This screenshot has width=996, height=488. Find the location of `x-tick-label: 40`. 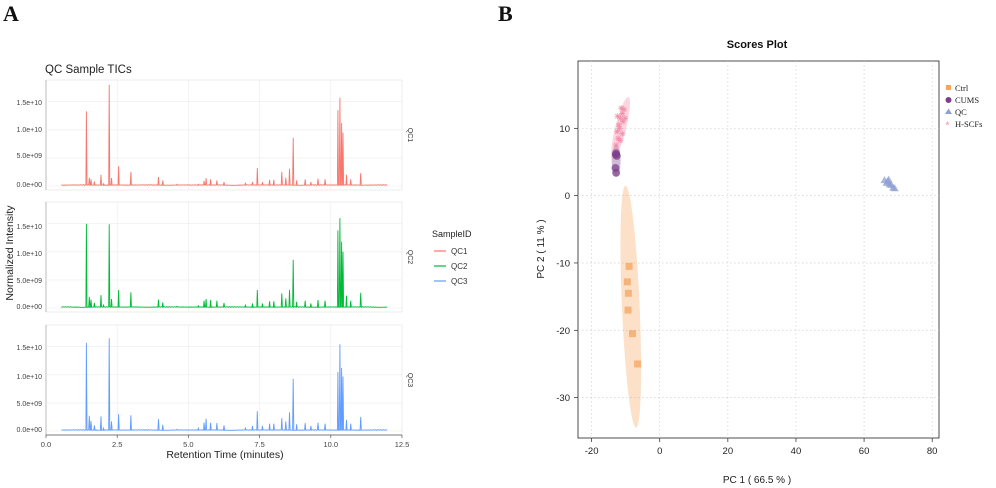

x-tick-label: 40 is located at coordinates (796, 451).